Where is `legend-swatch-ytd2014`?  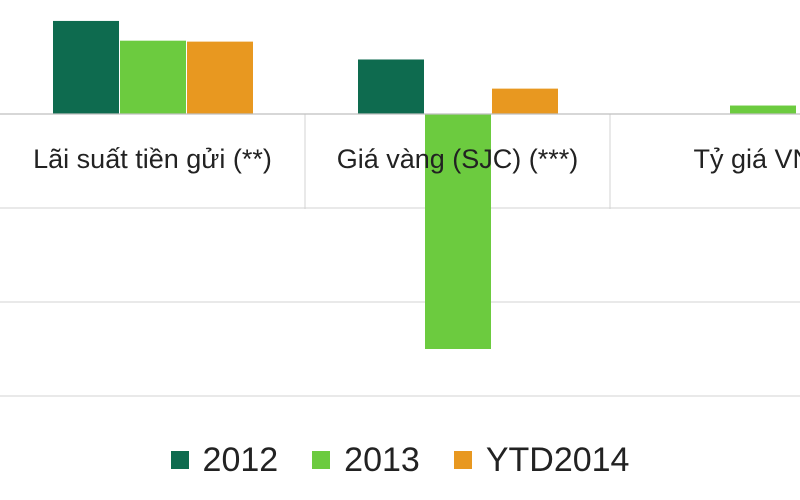
legend-swatch-ytd2014 is located at coordinates (462, 460).